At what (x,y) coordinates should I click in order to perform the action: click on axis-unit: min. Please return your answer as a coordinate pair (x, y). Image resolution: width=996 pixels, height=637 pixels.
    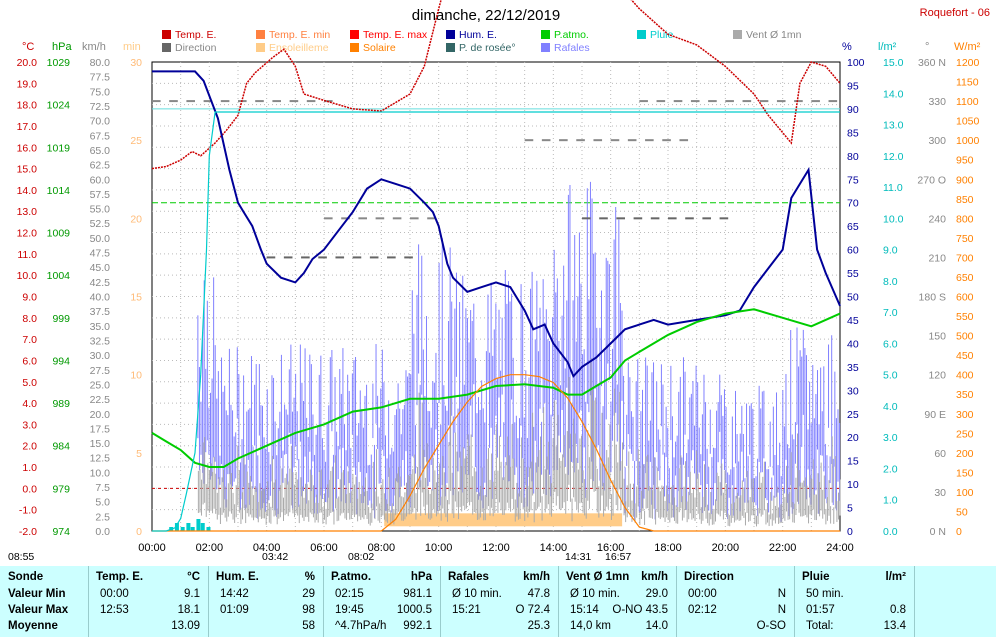
    Looking at the image, I should click on (132, 47).